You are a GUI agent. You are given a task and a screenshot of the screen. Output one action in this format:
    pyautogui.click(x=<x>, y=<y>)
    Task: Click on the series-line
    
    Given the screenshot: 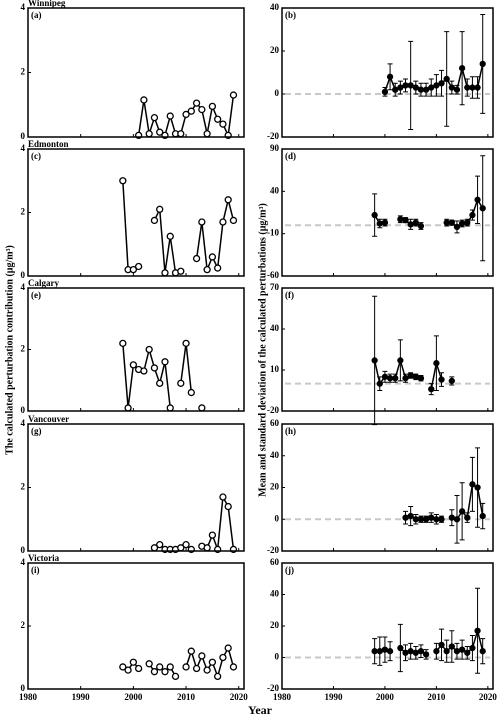 What is the action you would take?
    pyautogui.click(x=178, y=227)
    